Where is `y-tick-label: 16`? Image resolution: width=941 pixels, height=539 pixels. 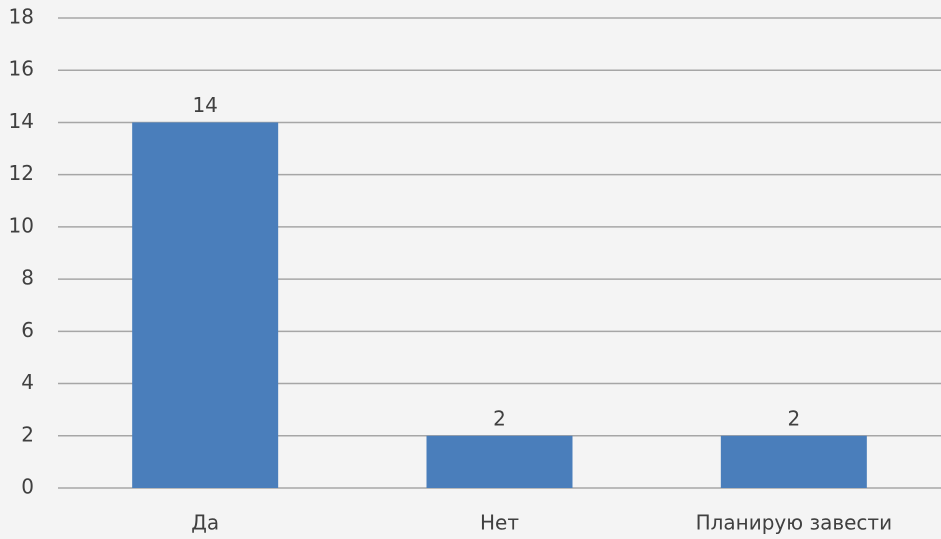
y-tick-label: 16 is located at coordinates (21, 69).